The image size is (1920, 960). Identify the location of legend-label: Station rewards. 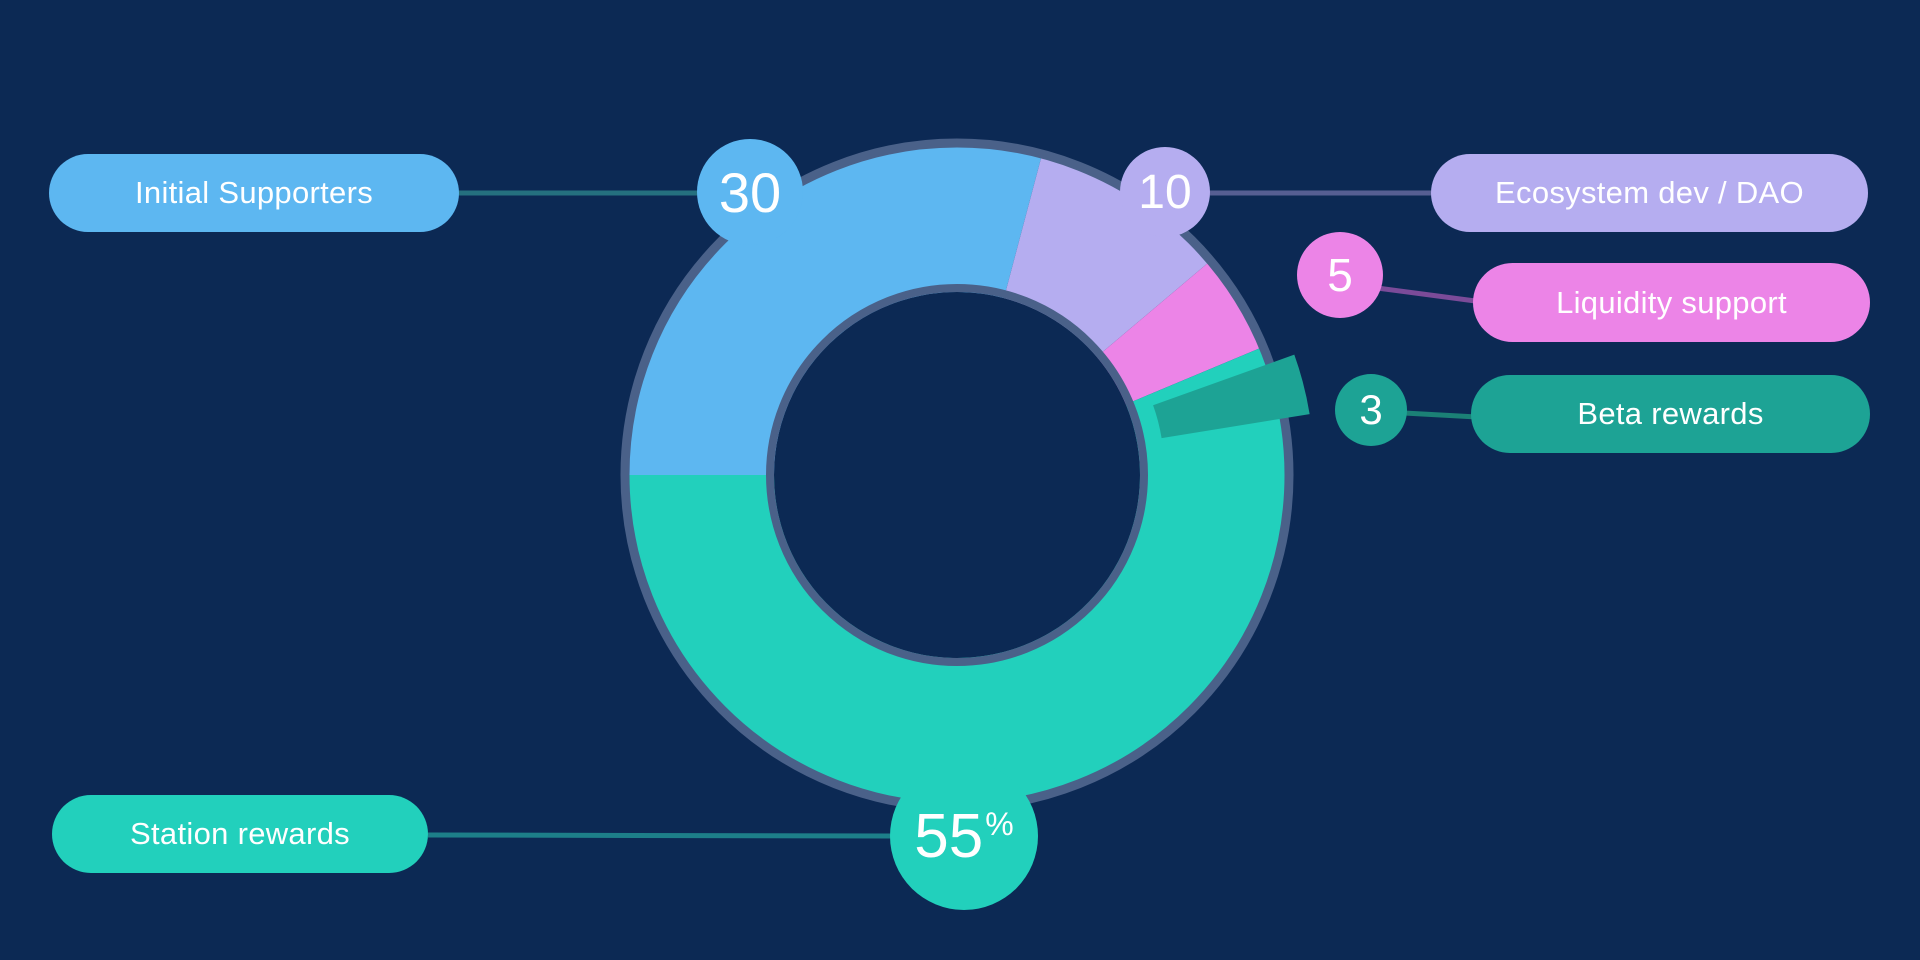
(240, 833).